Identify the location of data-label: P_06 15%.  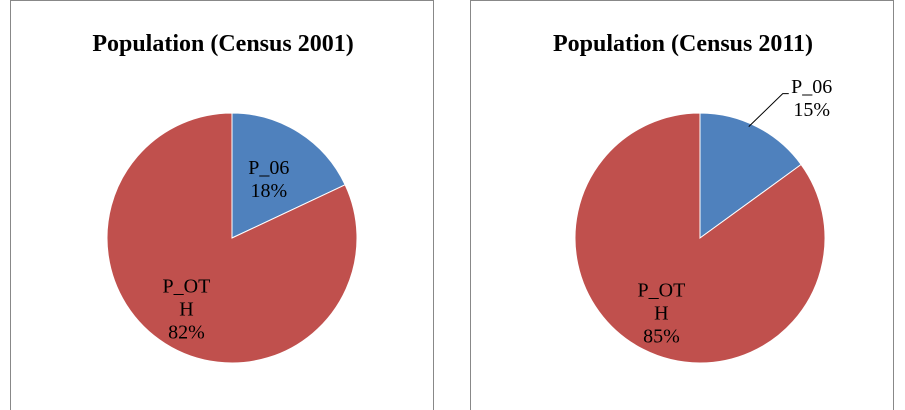
(811, 99).